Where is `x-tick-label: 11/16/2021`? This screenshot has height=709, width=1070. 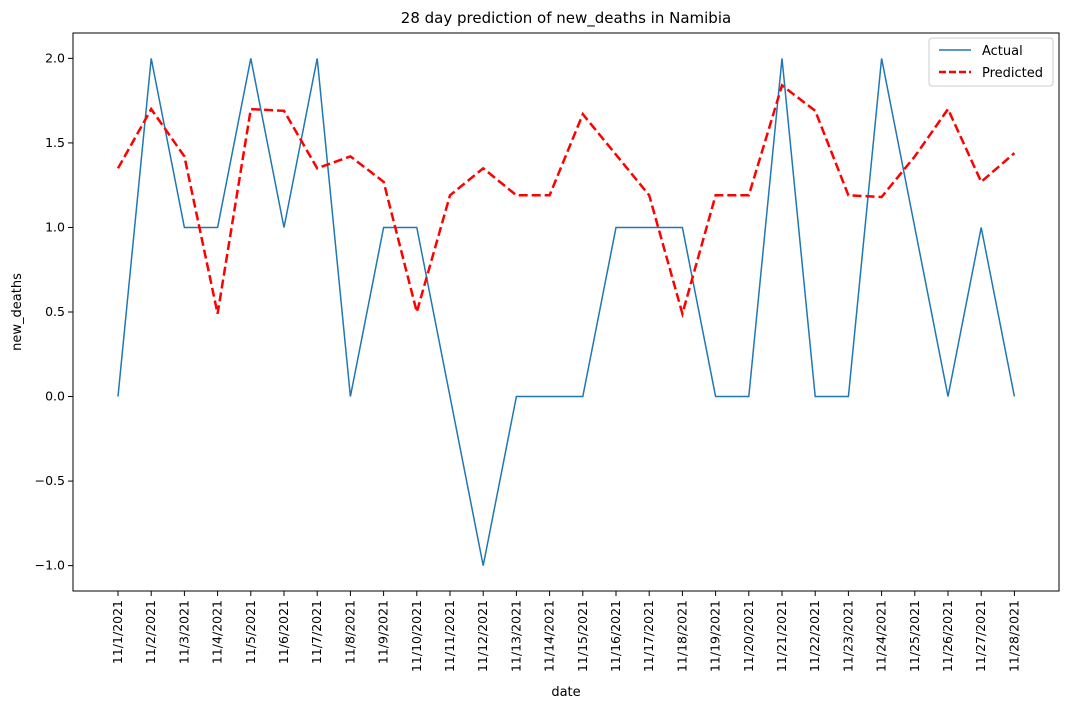 x-tick-label: 11/16/2021 is located at coordinates (615, 636).